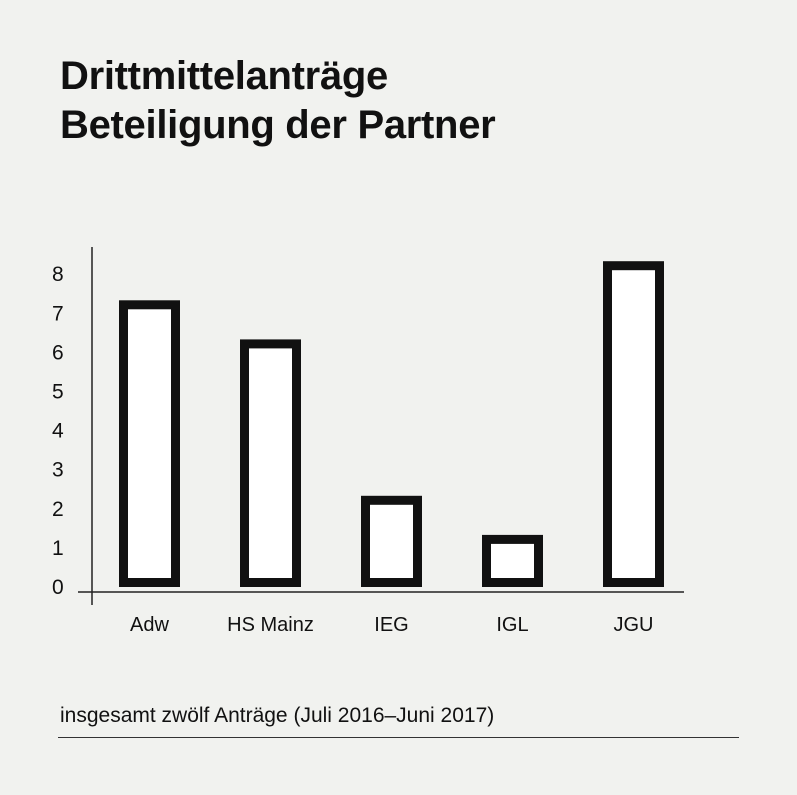 The width and height of the screenshot is (797, 795). I want to click on x-axis-ticks: Adw HS Mainz IEG IGL JGU, so click(391, 625).